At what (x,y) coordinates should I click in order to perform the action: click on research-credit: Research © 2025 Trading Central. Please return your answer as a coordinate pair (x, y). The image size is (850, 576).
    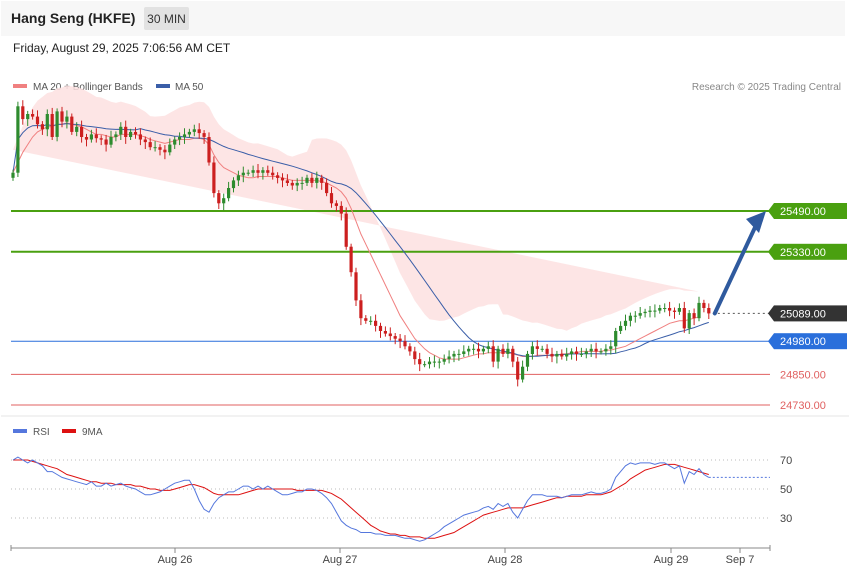
    Looking at the image, I should click on (766, 87).